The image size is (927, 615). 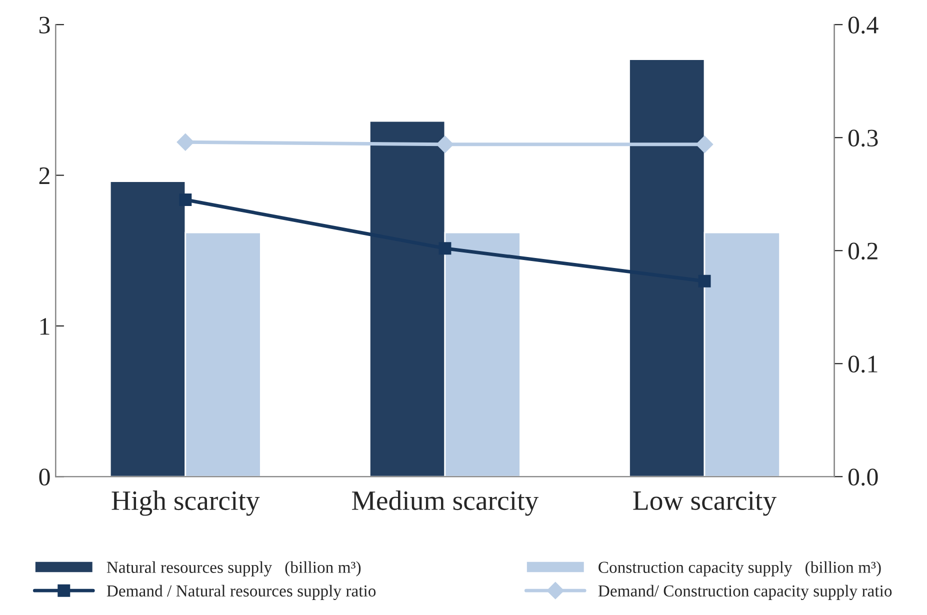 What do you see at coordinates (44, 477) in the screenshot?
I see `y-tick-label: 0` at bounding box center [44, 477].